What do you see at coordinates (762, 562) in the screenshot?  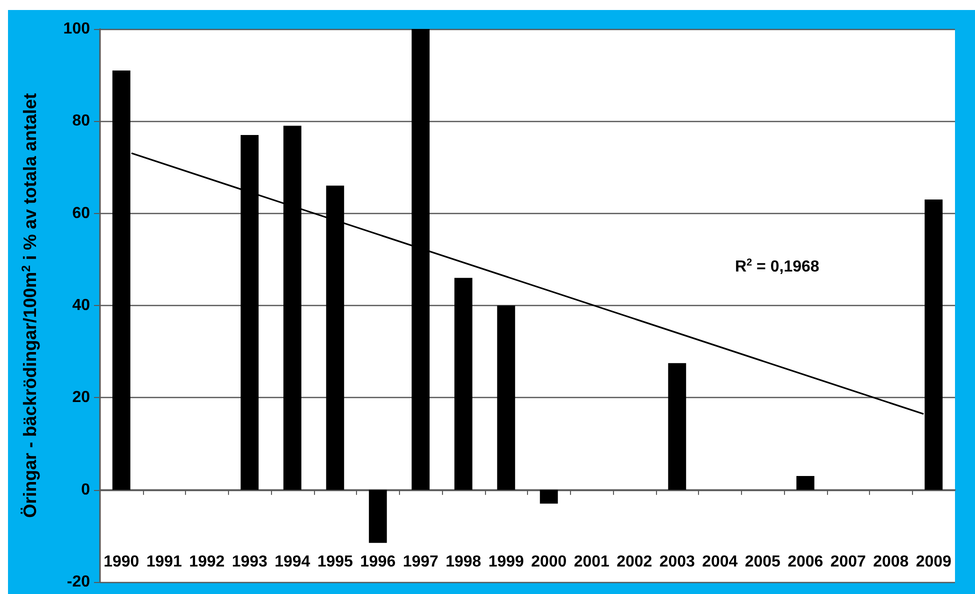 I see `x-tick-label: 2005` at bounding box center [762, 562].